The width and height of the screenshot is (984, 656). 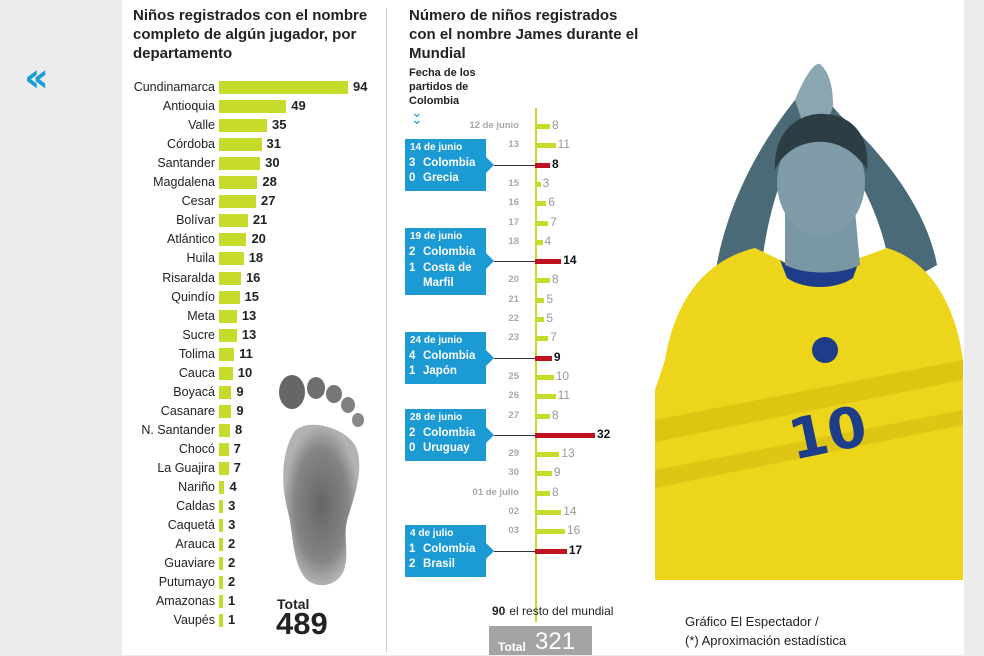 I want to click on department-value: 30, so click(x=272, y=163).